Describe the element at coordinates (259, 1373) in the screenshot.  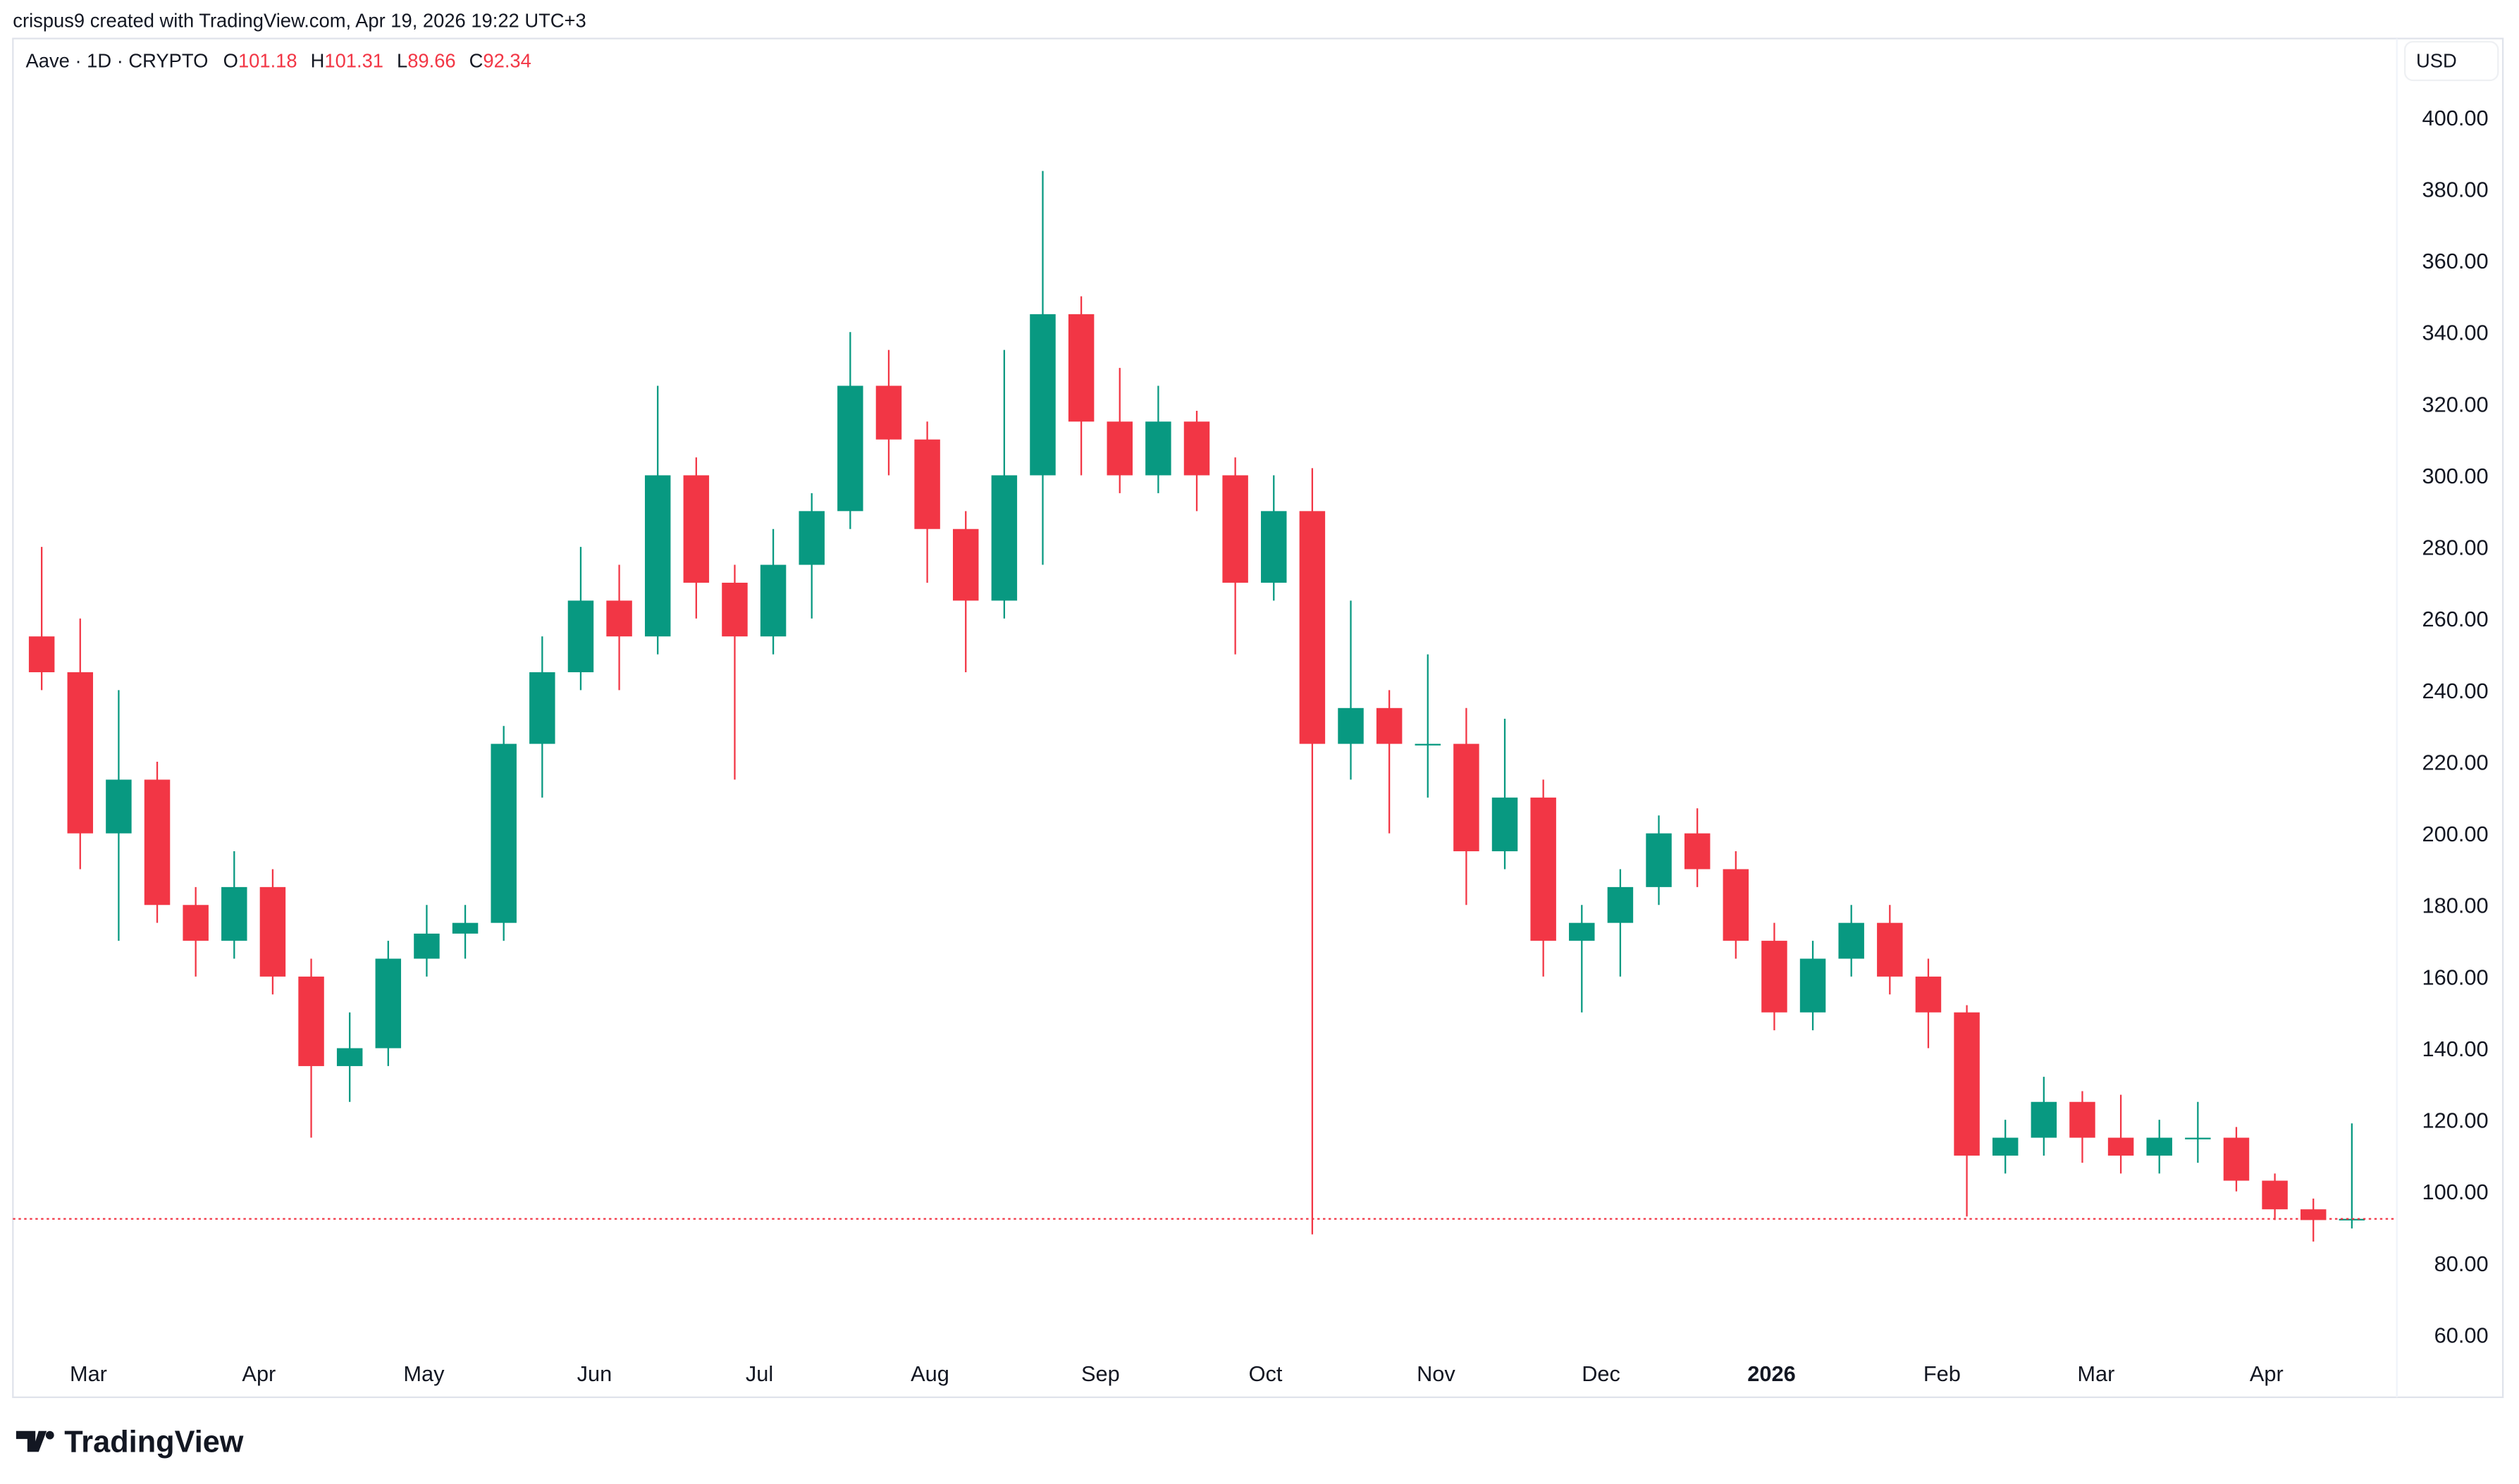
I see `time-tick-label: Apr` at that location.